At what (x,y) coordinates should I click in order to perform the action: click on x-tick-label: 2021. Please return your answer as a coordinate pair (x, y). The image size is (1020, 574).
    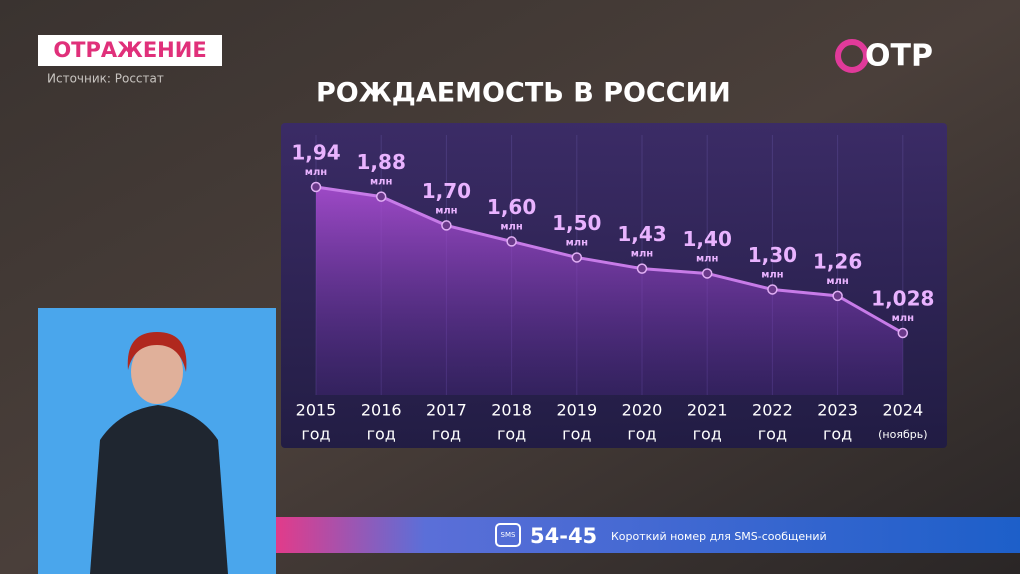
    Looking at the image, I should click on (707, 410).